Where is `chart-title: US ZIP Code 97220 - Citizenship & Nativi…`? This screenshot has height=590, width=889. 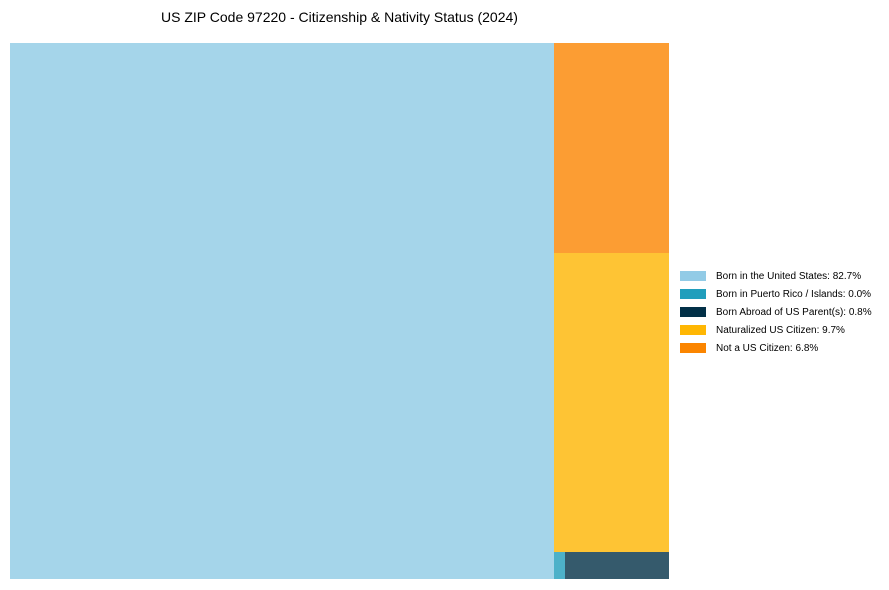 chart-title: US ZIP Code 97220 - Citizenship & Nativi… is located at coordinates (339, 17).